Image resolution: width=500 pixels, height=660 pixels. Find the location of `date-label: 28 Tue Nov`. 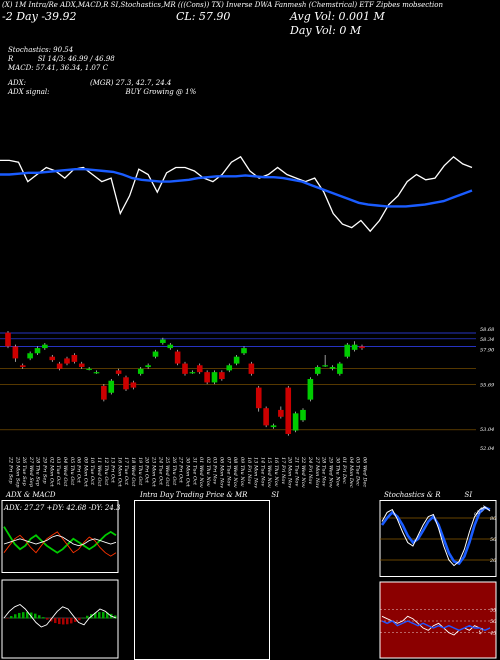

date-label: 28 Tue Nov is located at coordinates (324, 471).